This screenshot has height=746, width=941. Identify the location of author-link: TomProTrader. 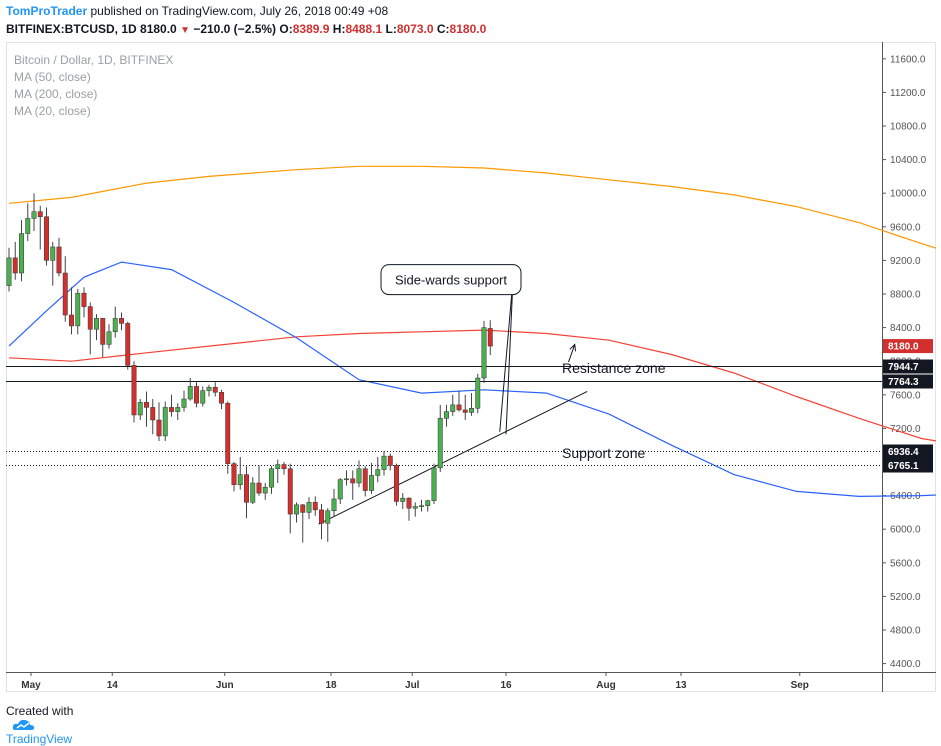
(47, 11).